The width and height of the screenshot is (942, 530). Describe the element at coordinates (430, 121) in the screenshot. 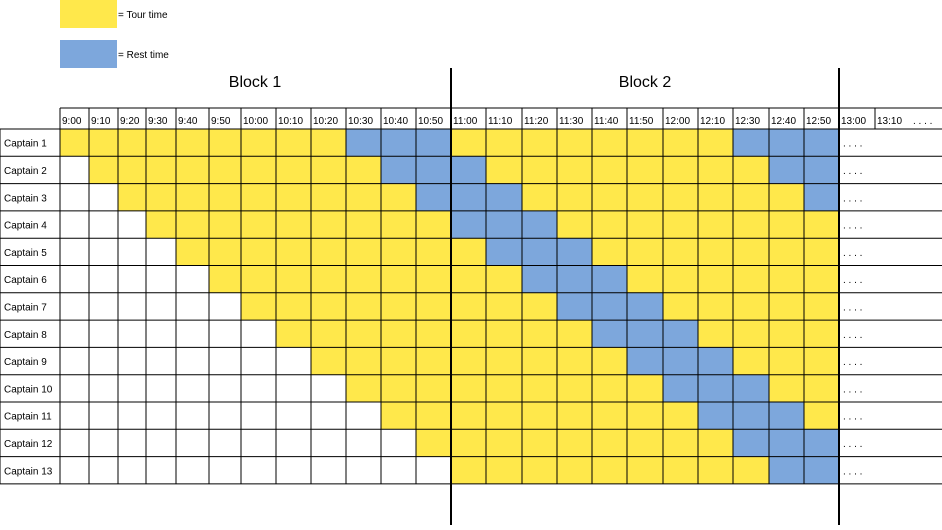

I see `time-label: 10:50` at that location.